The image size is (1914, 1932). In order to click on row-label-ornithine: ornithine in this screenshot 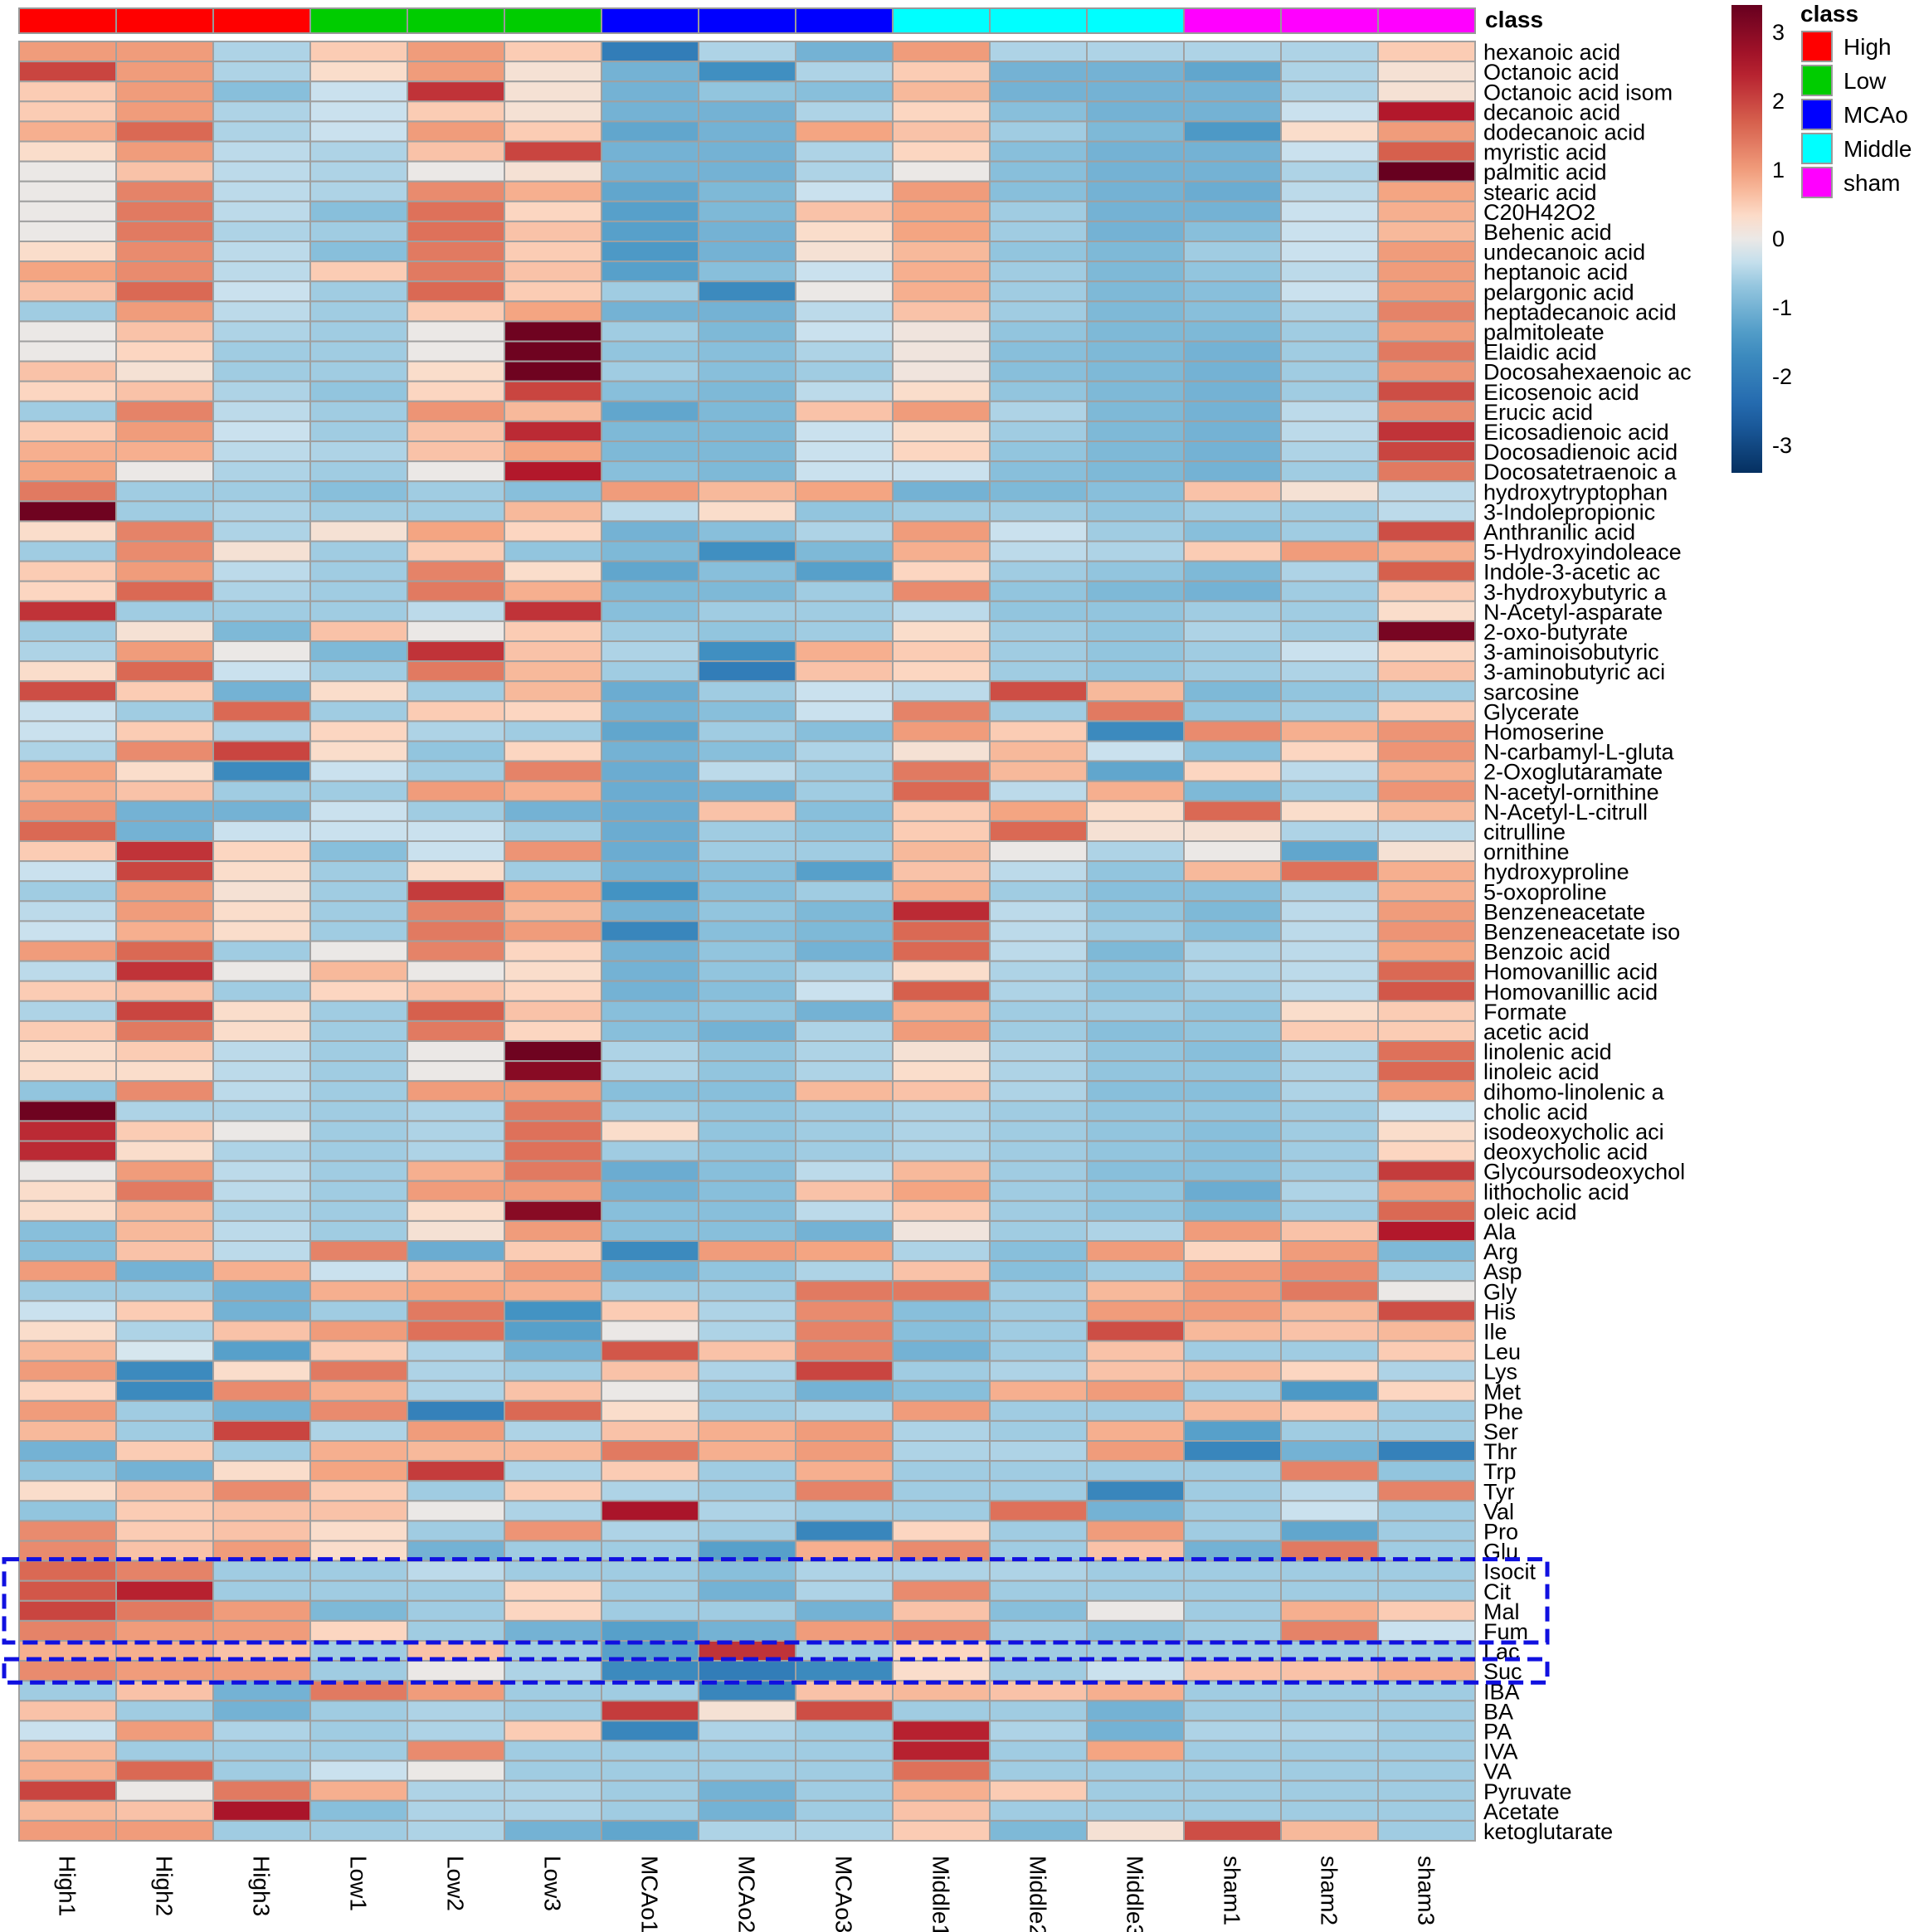, I will do `click(1526, 851)`.